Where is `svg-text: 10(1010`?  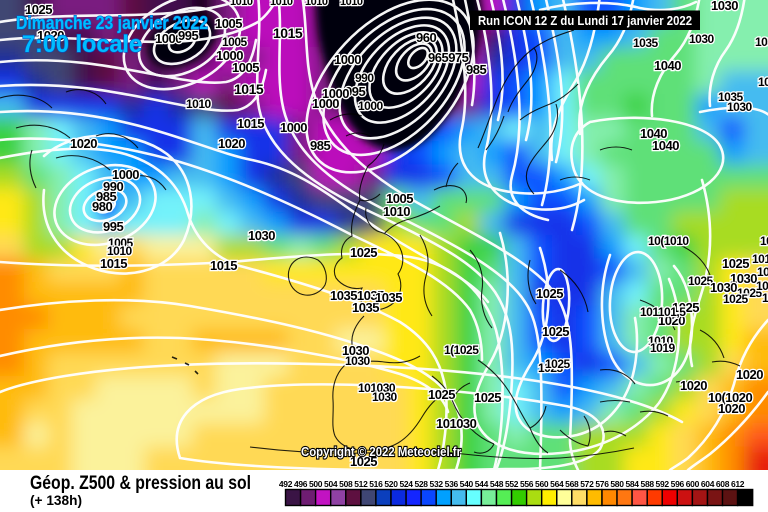 svg-text: 10(1010 is located at coordinates (668, 241).